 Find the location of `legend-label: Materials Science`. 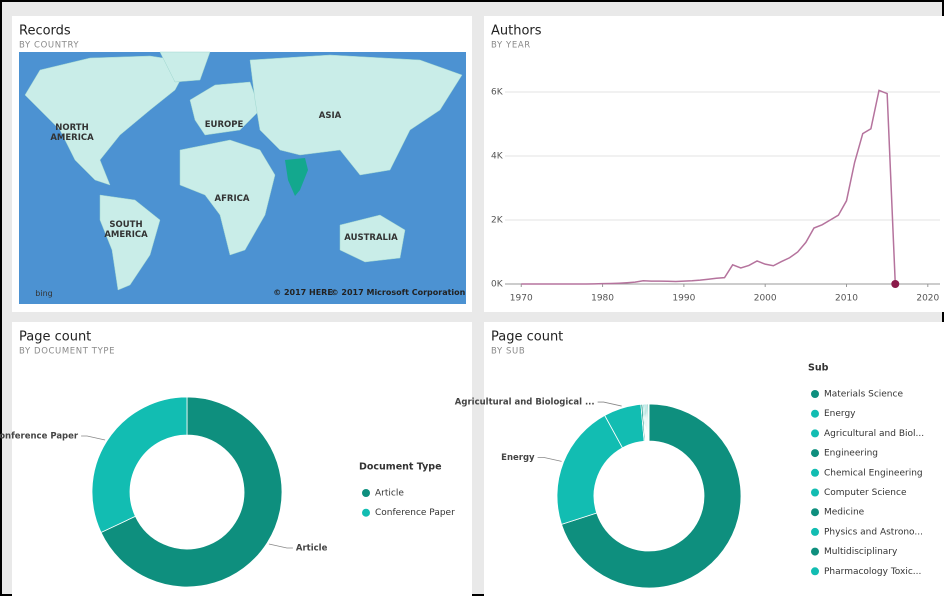

legend-label: Materials Science is located at coordinates (863, 395).